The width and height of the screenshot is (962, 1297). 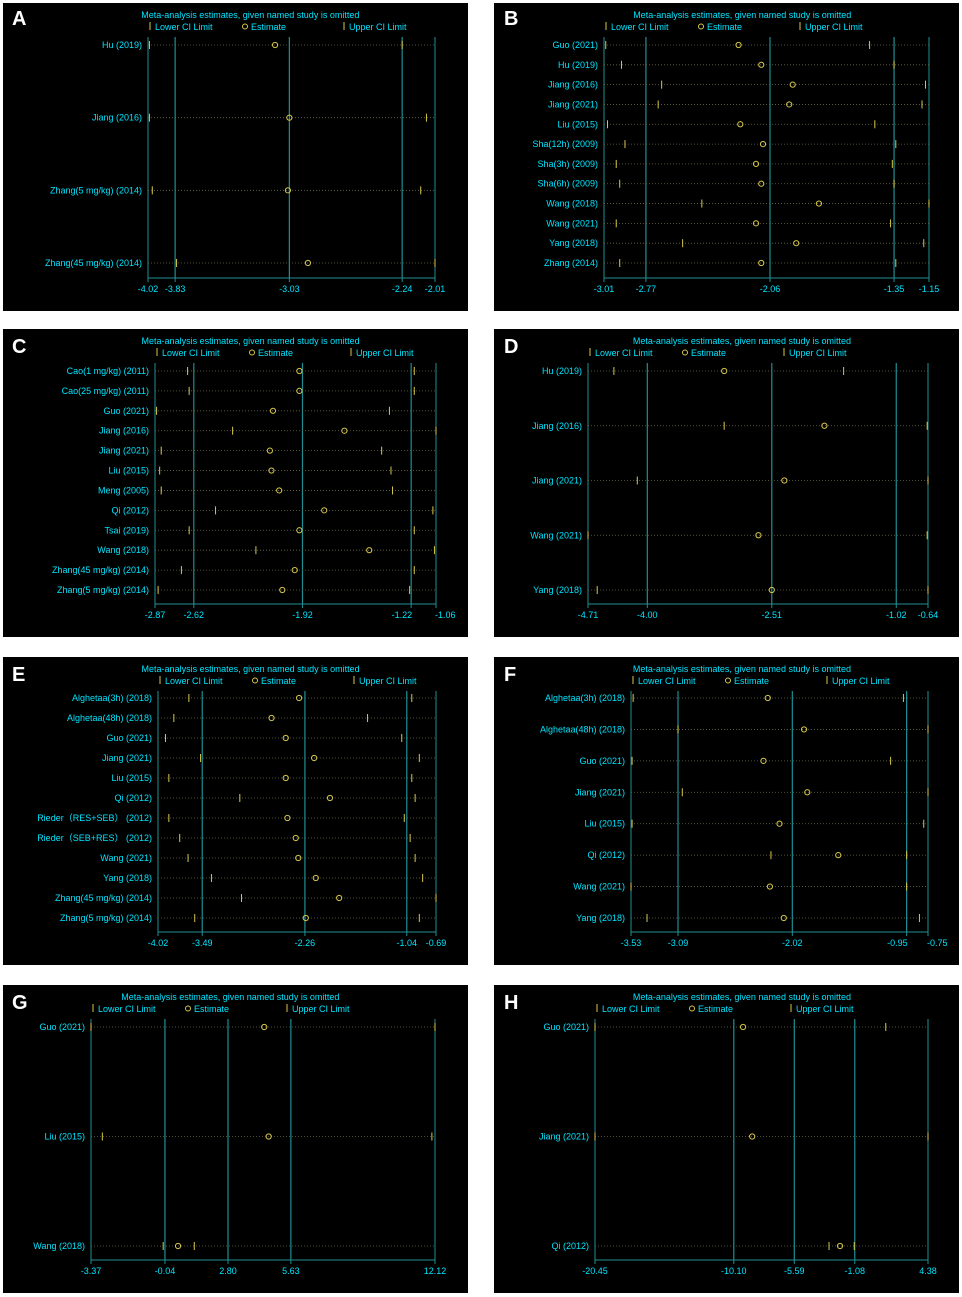 I want to click on study-label-c-2: Guo (2021), so click(x=126, y=411).